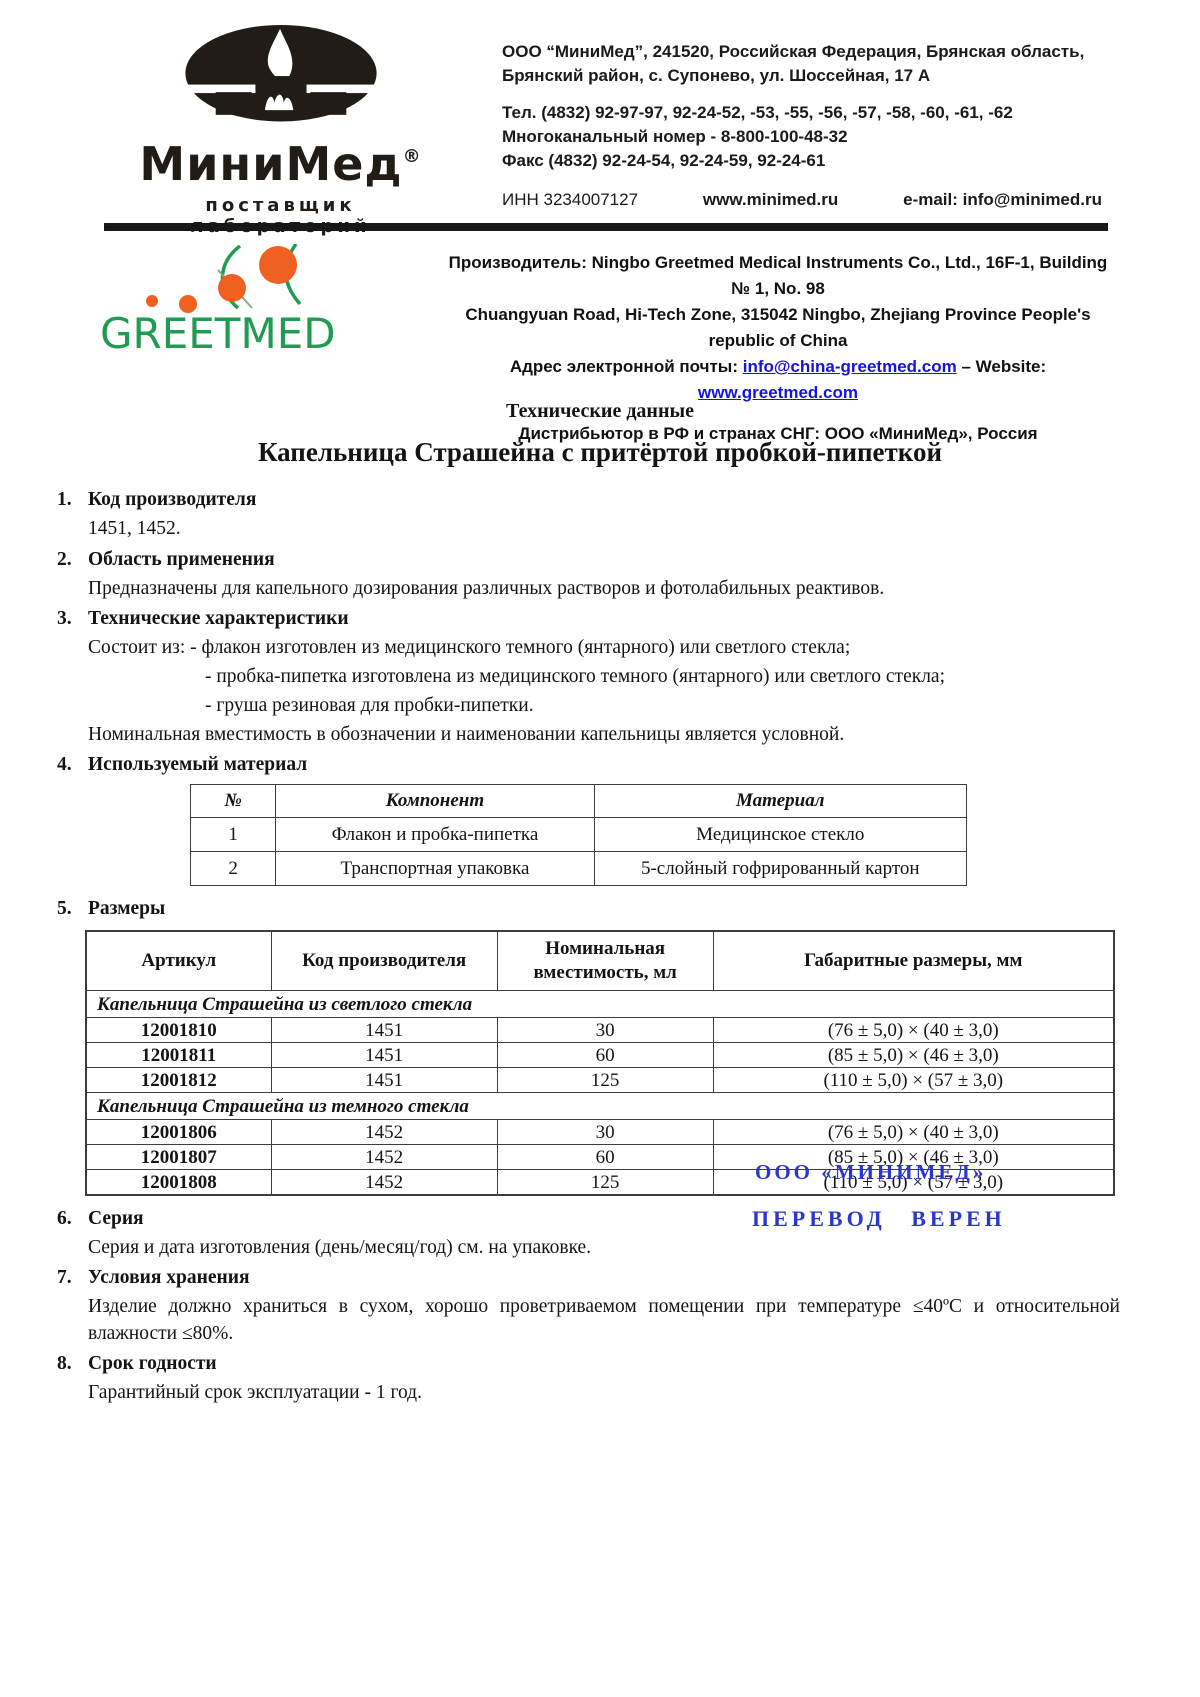  I want to click on section-2-heading: 2. Область применения, so click(600, 560).